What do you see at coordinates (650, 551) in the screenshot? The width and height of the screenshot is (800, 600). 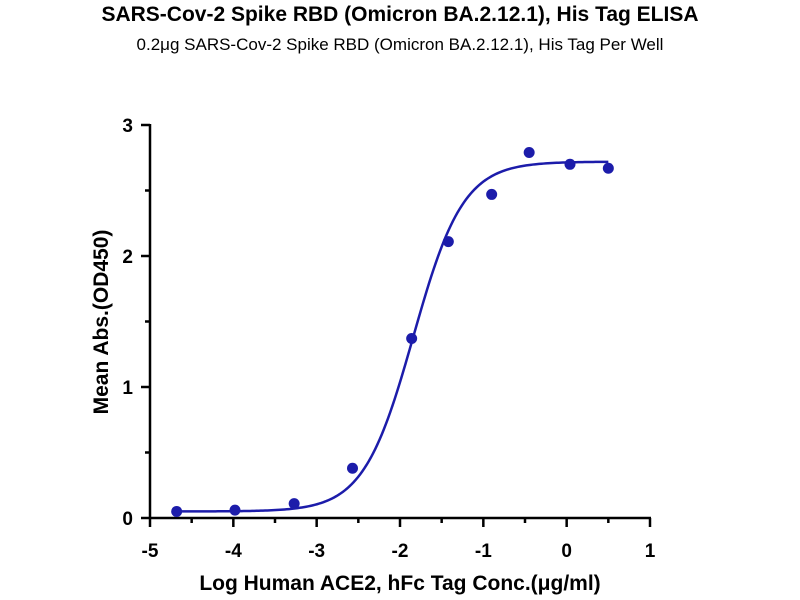 I see `x-tick-label: 1` at bounding box center [650, 551].